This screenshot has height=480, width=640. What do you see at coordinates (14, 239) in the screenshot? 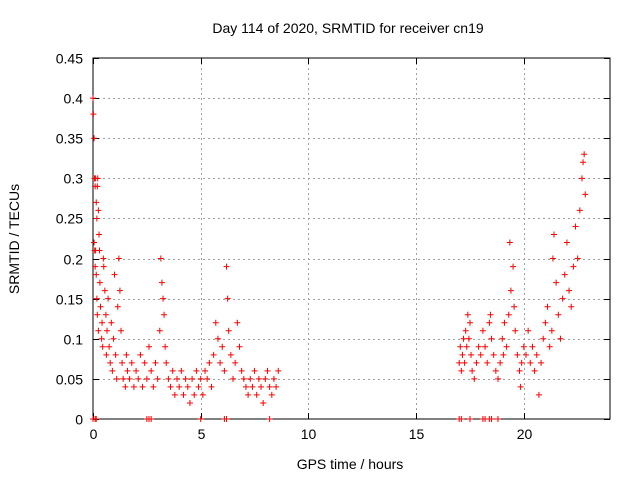
I see `y-axis-label: SRMTID / TECUs` at bounding box center [14, 239].